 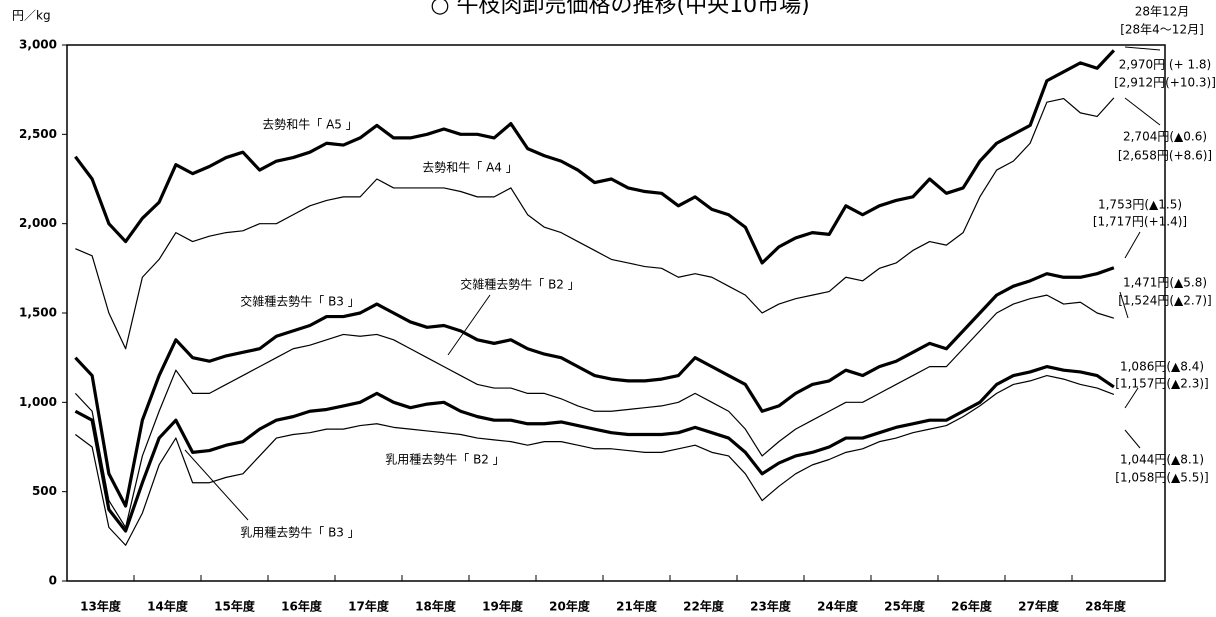 What do you see at coordinates (1164, 301) in the screenshot?
I see `annotation: [1,524円(▲2.7)]` at bounding box center [1164, 301].